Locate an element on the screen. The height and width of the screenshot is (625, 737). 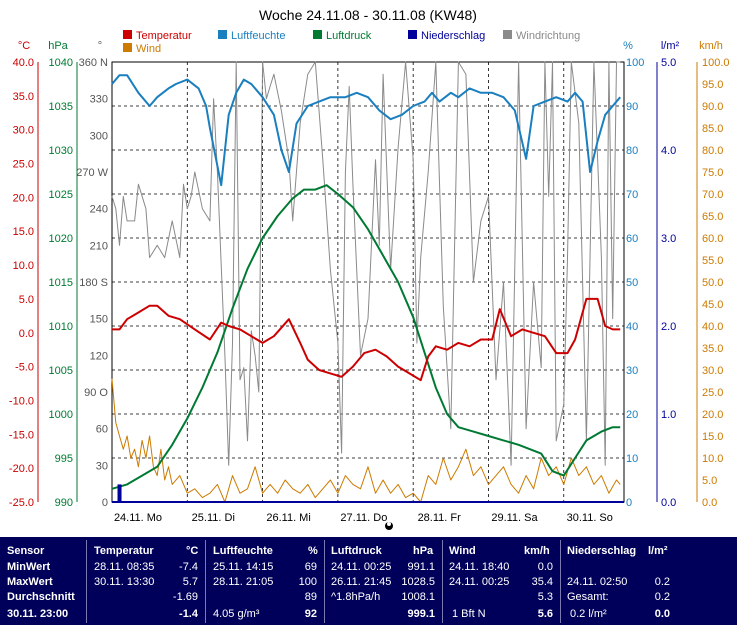
wind-tick-label: 55.0 is located at coordinates (712, 261).